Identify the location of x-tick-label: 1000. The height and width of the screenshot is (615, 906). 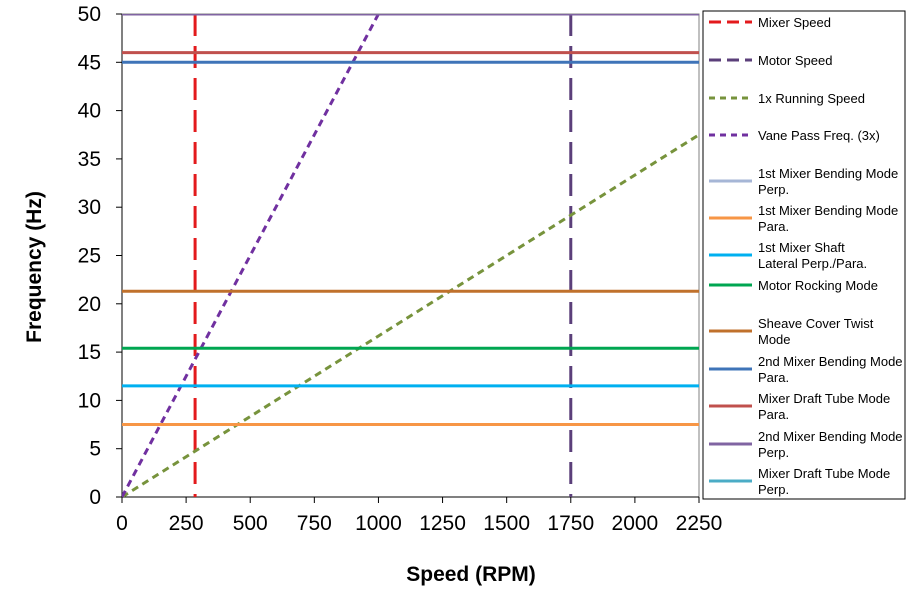
(378, 523).